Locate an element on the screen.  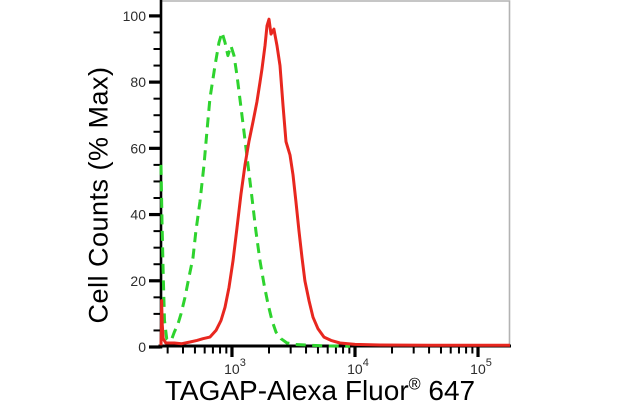
y-tick-label: 60 is located at coordinates (138, 148).